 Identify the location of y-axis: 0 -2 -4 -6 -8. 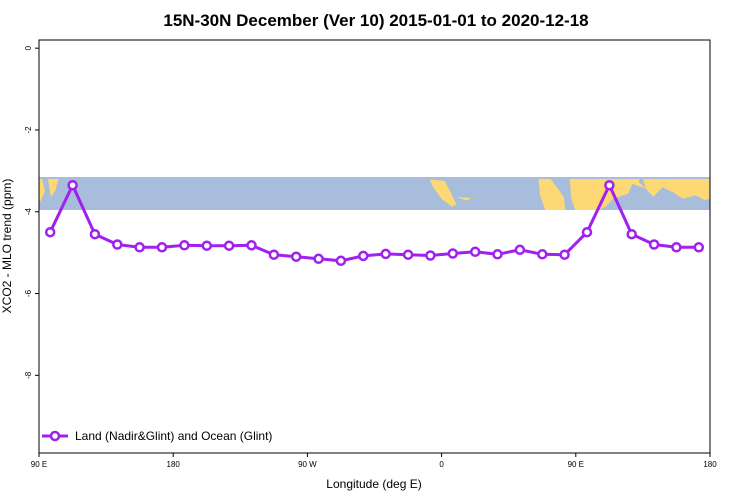
(31, 212).